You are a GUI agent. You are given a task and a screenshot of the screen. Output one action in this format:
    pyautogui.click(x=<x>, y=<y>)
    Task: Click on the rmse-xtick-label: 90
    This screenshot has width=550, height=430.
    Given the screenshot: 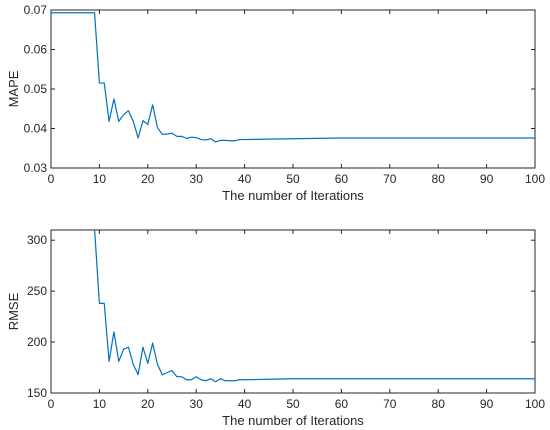 What is the action you would take?
    pyautogui.click(x=487, y=404)
    